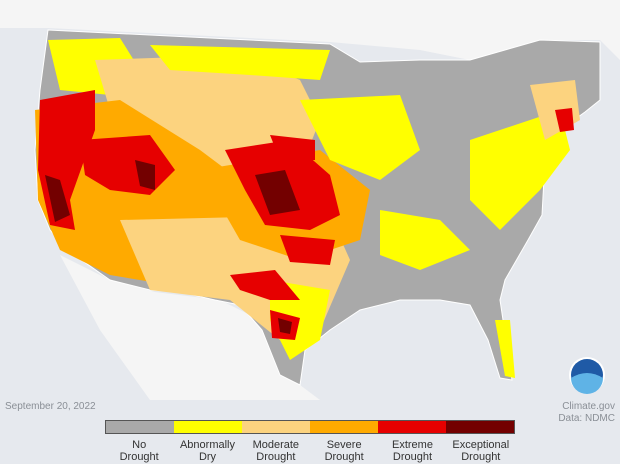 Image resolution: width=620 pixels, height=464 pixels. Describe the element at coordinates (588, 406) in the screenshot. I see `credit: Climate.gov` at that location.